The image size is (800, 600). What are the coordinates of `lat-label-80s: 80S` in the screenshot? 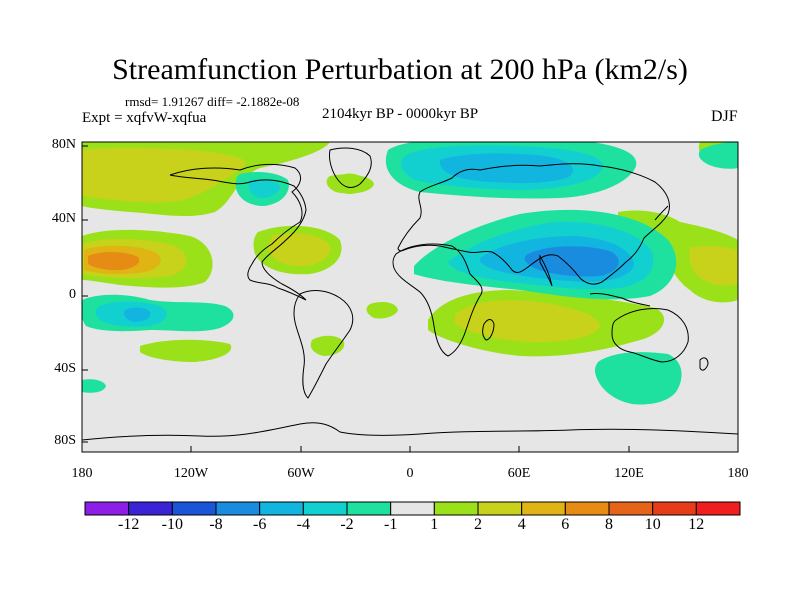 It's located at (65, 440).